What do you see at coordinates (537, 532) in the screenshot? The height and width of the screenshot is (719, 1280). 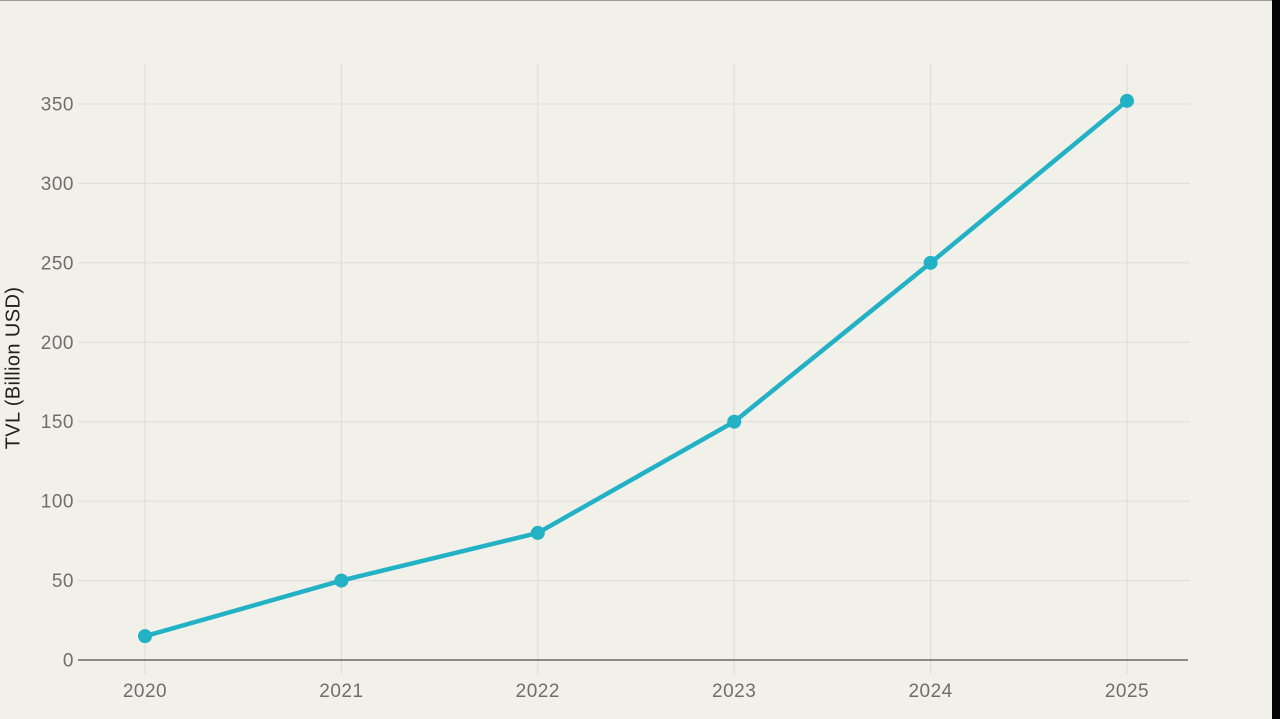 I see `data-point-2022` at bounding box center [537, 532].